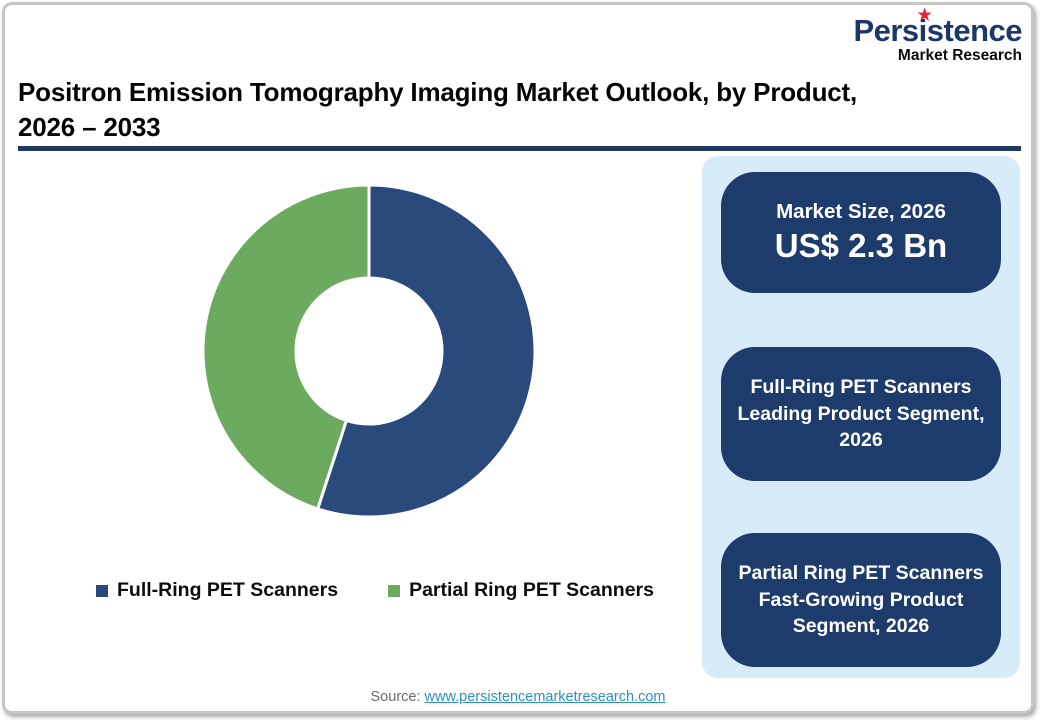 The image size is (1040, 720). What do you see at coordinates (394, 590) in the screenshot?
I see `legend-swatch-partial-ring-icon` at bounding box center [394, 590].